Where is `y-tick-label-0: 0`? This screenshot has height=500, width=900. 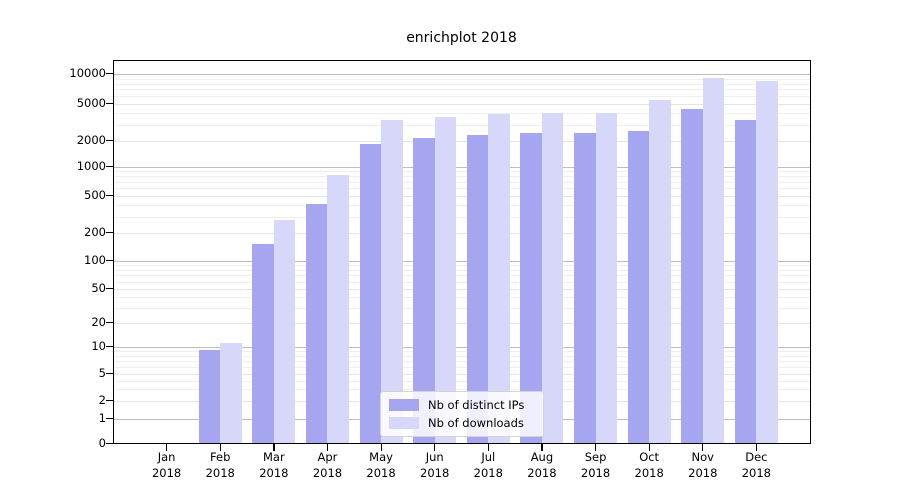 y-tick-label-0: 0 is located at coordinates (102, 443).